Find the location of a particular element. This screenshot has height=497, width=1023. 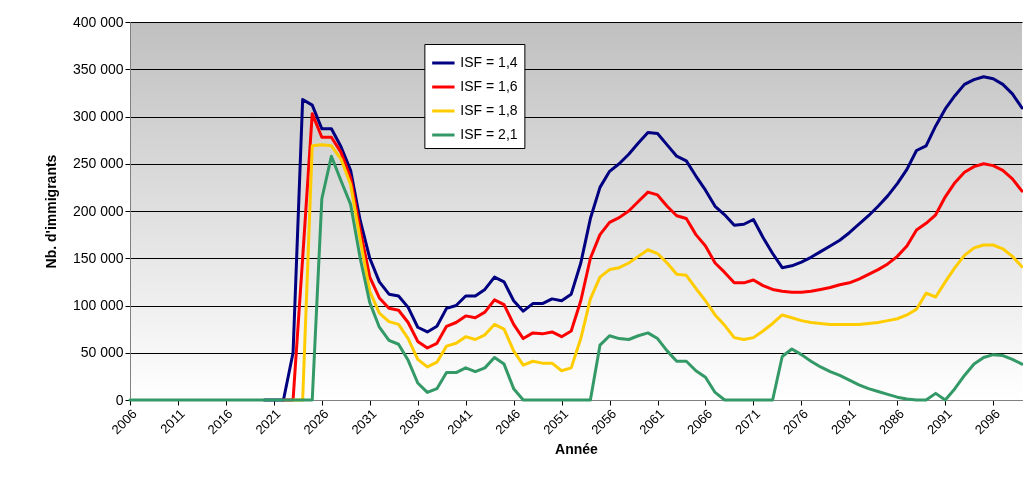

legend-label: ISF = 1,6 is located at coordinates (489, 86).